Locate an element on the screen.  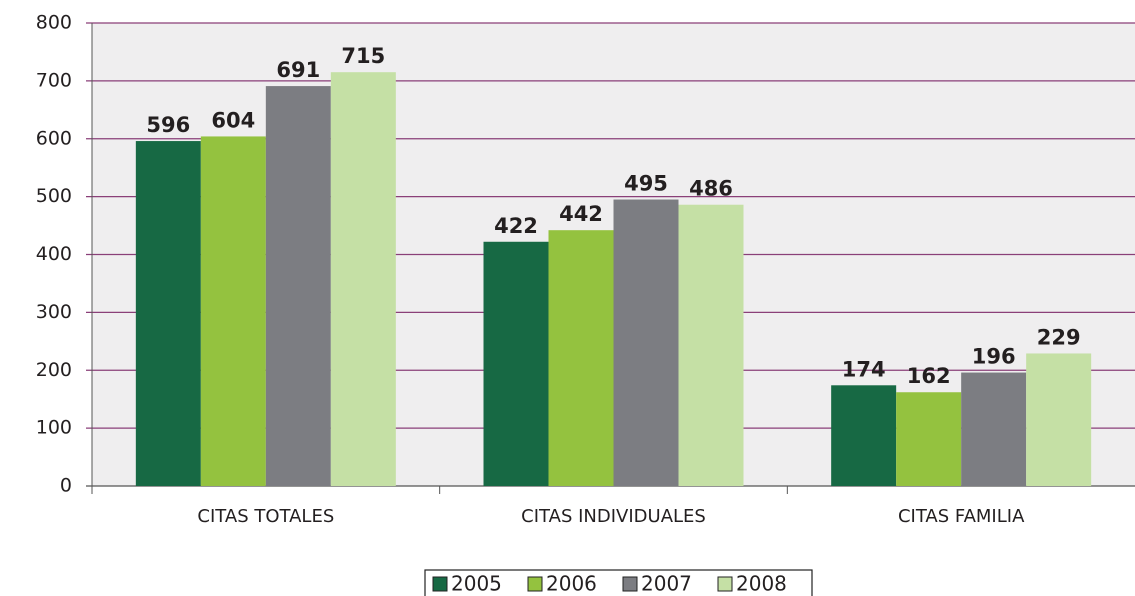
x-tick-label: CITAS INDIVIDUALES is located at coordinates (613, 516).